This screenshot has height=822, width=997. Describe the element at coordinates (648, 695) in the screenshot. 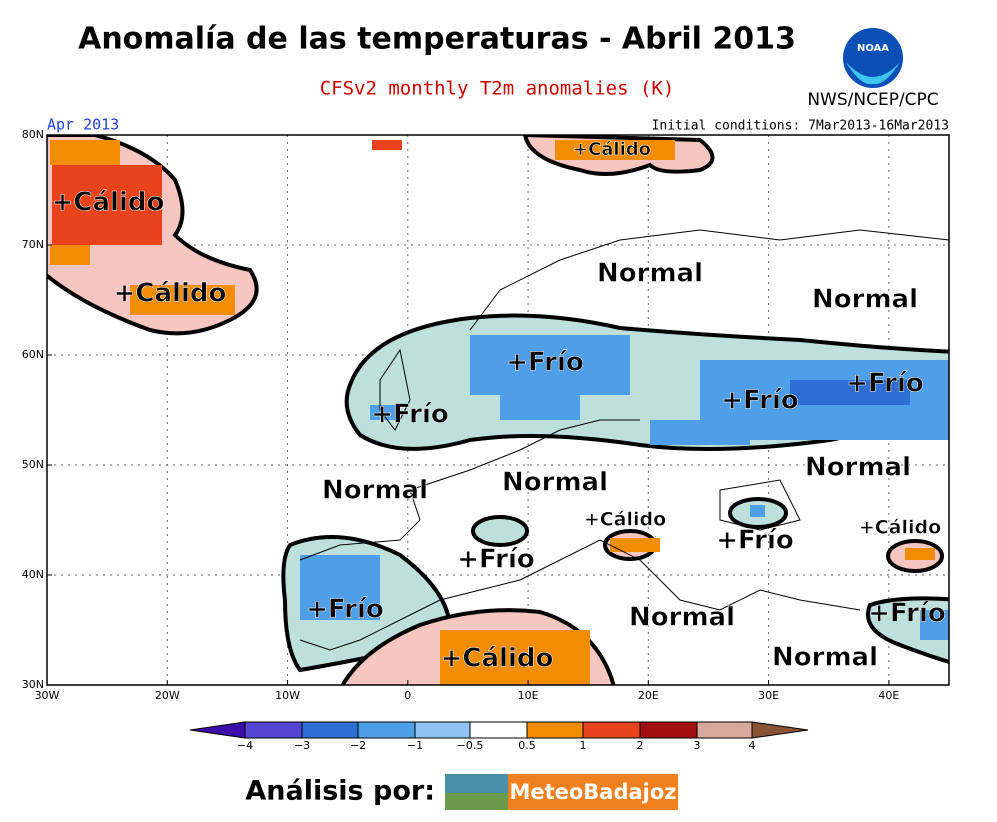

I see `lon-label: 20E` at that location.